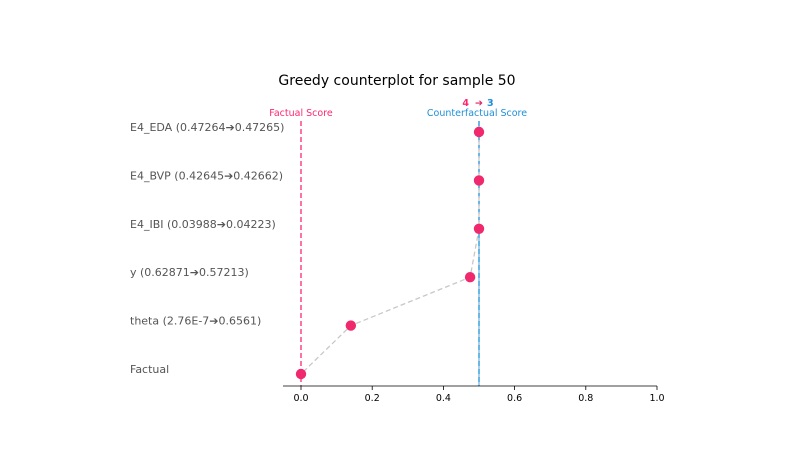 The image size is (795, 459). Describe the element at coordinates (203, 224) in the screenshot. I see `row-label: E4_IBI (0.03988➔0.04223)` at that location.